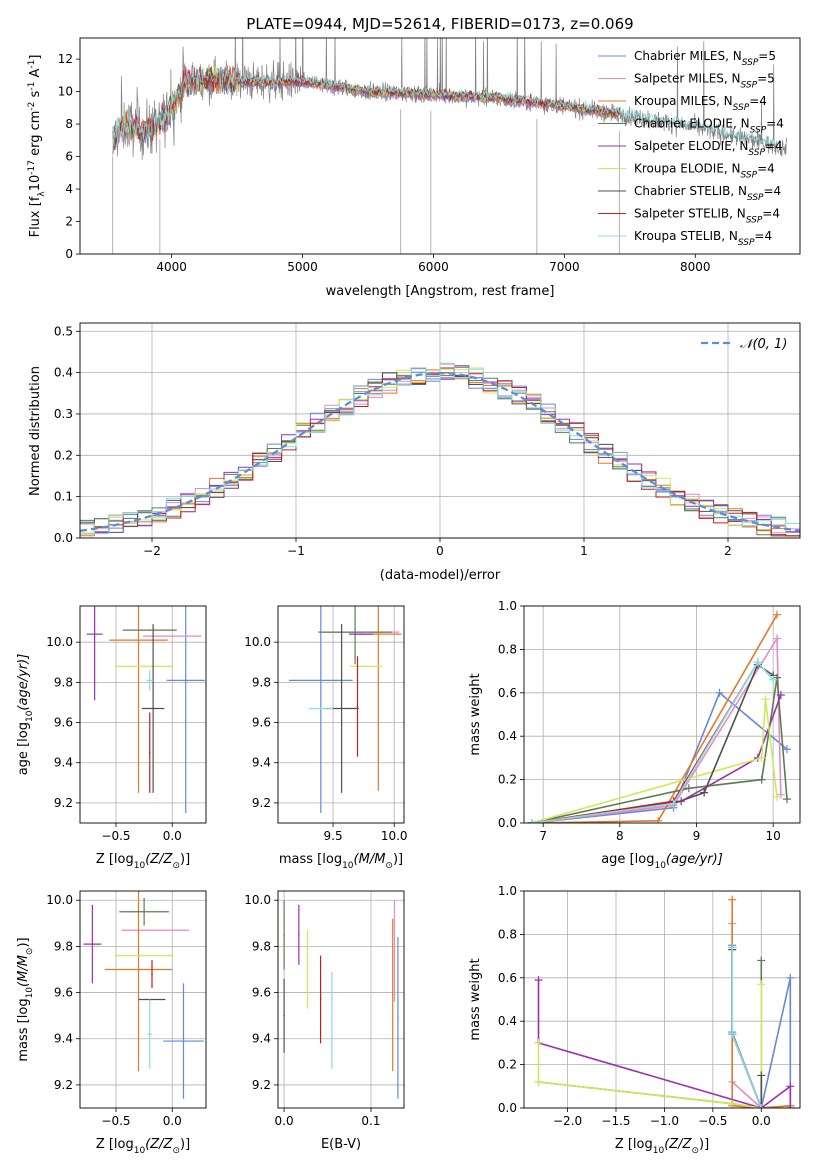 Image resolution: width=819 pixels, height=1170 pixels. Describe the element at coordinates (37, 146) in the screenshot. I see `y-axis-label: Flux [fλ10-17 erg cm-2 s-1 A-1]` at that location.